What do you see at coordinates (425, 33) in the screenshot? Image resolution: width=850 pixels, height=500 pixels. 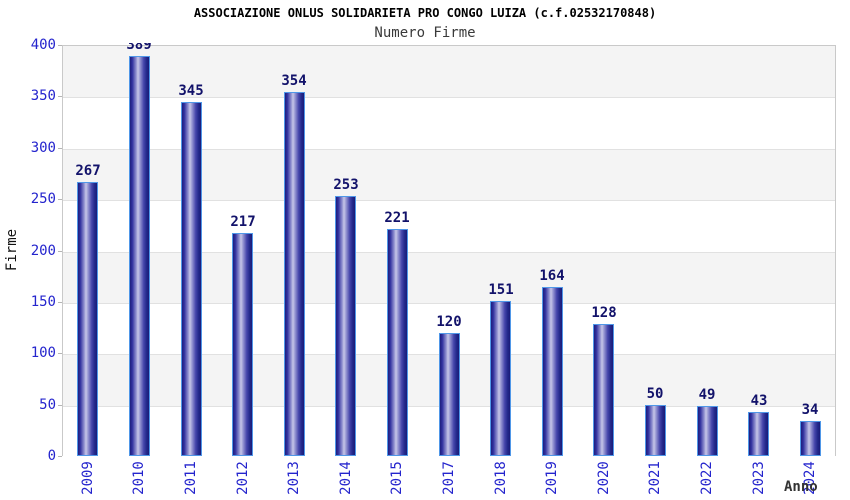 I see `chart-subtitle: Numero Firme` at bounding box center [425, 33].